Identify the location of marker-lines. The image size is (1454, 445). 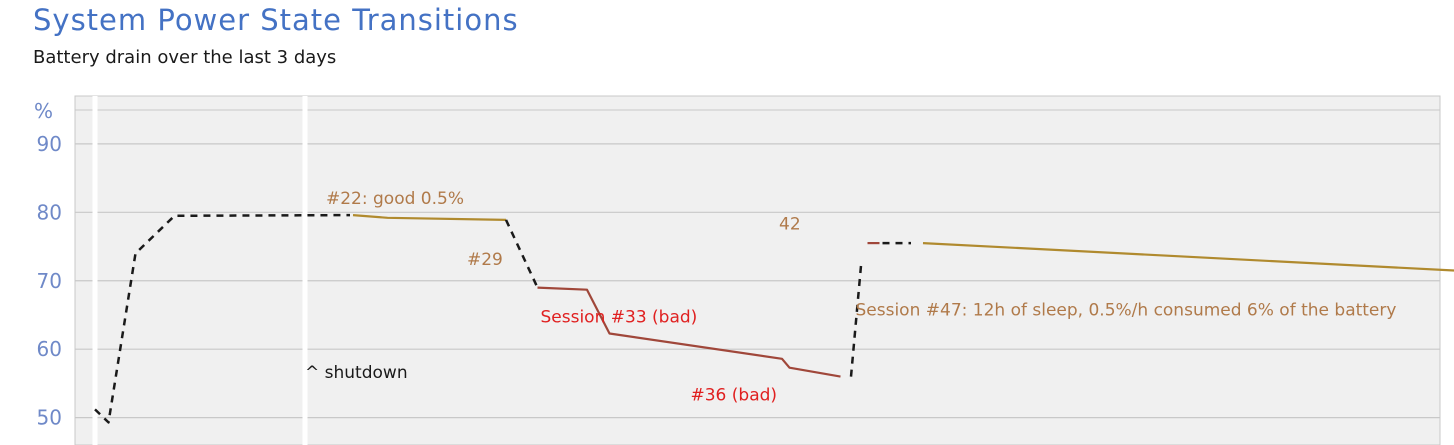
(200, 270).